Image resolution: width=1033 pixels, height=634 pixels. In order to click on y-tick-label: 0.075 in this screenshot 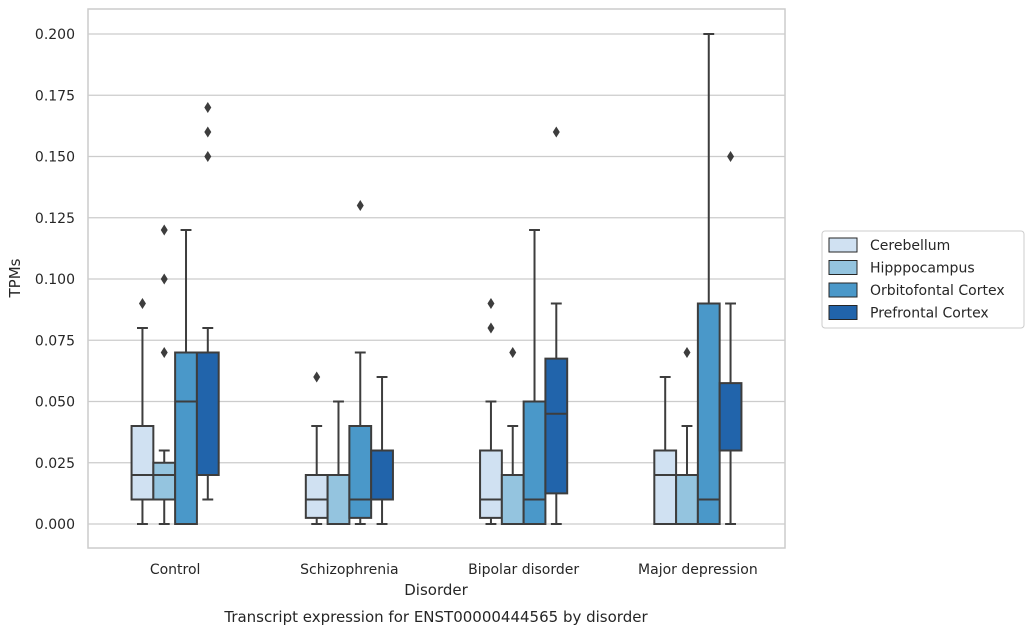, I will do `click(55, 341)`.